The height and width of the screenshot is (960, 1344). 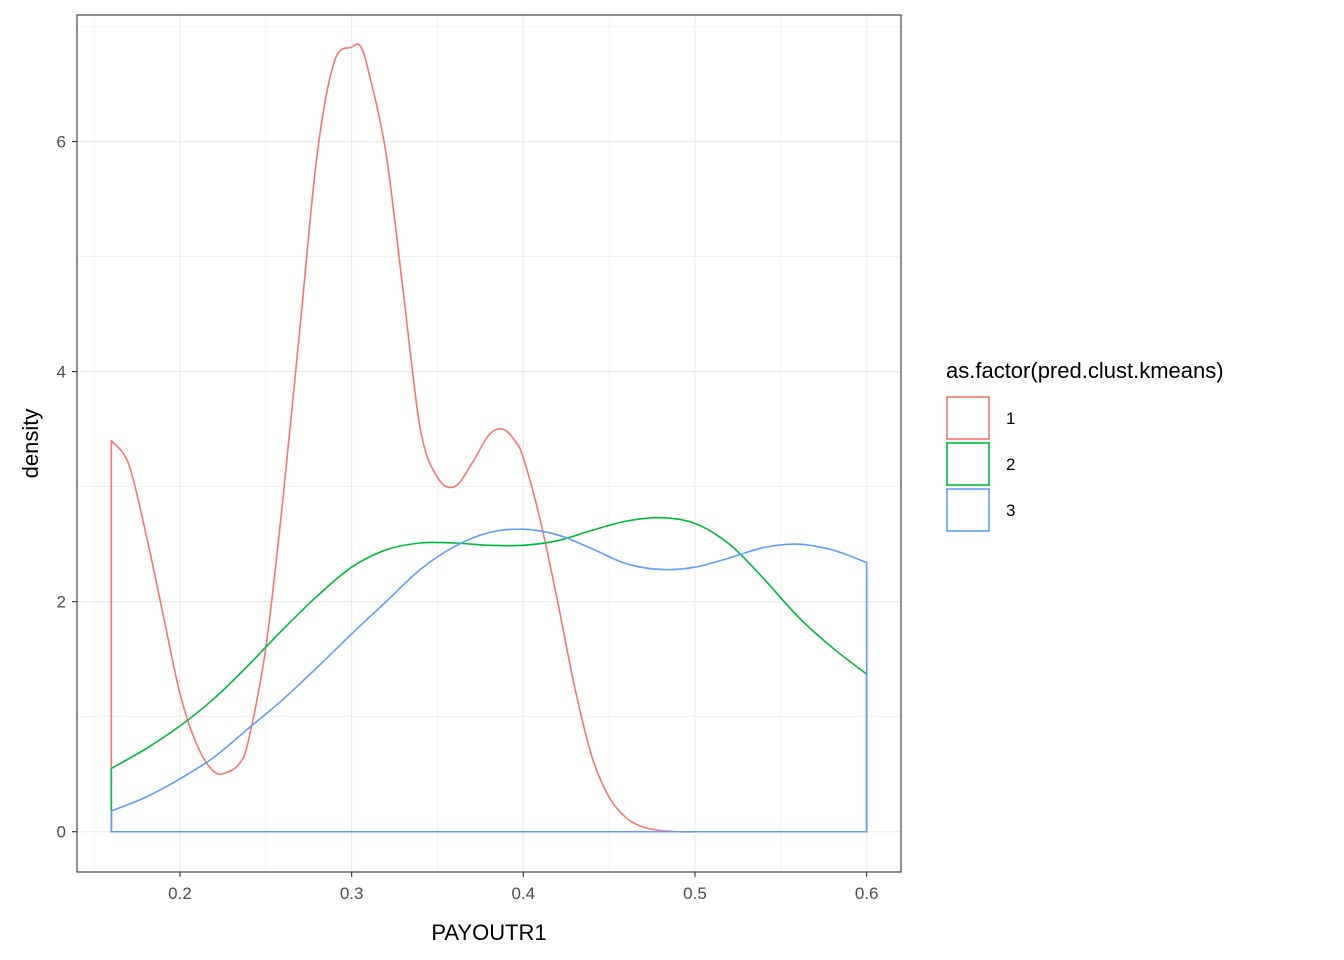 What do you see at coordinates (352, 893) in the screenshot?
I see `x-tick-label: 0.3` at bounding box center [352, 893].